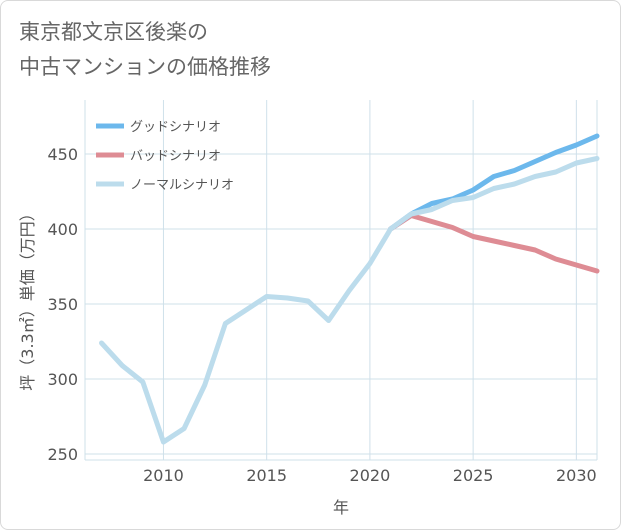 This screenshot has width=621, height=530. I want to click on x-tick-label-2010: 2010, so click(163, 475).